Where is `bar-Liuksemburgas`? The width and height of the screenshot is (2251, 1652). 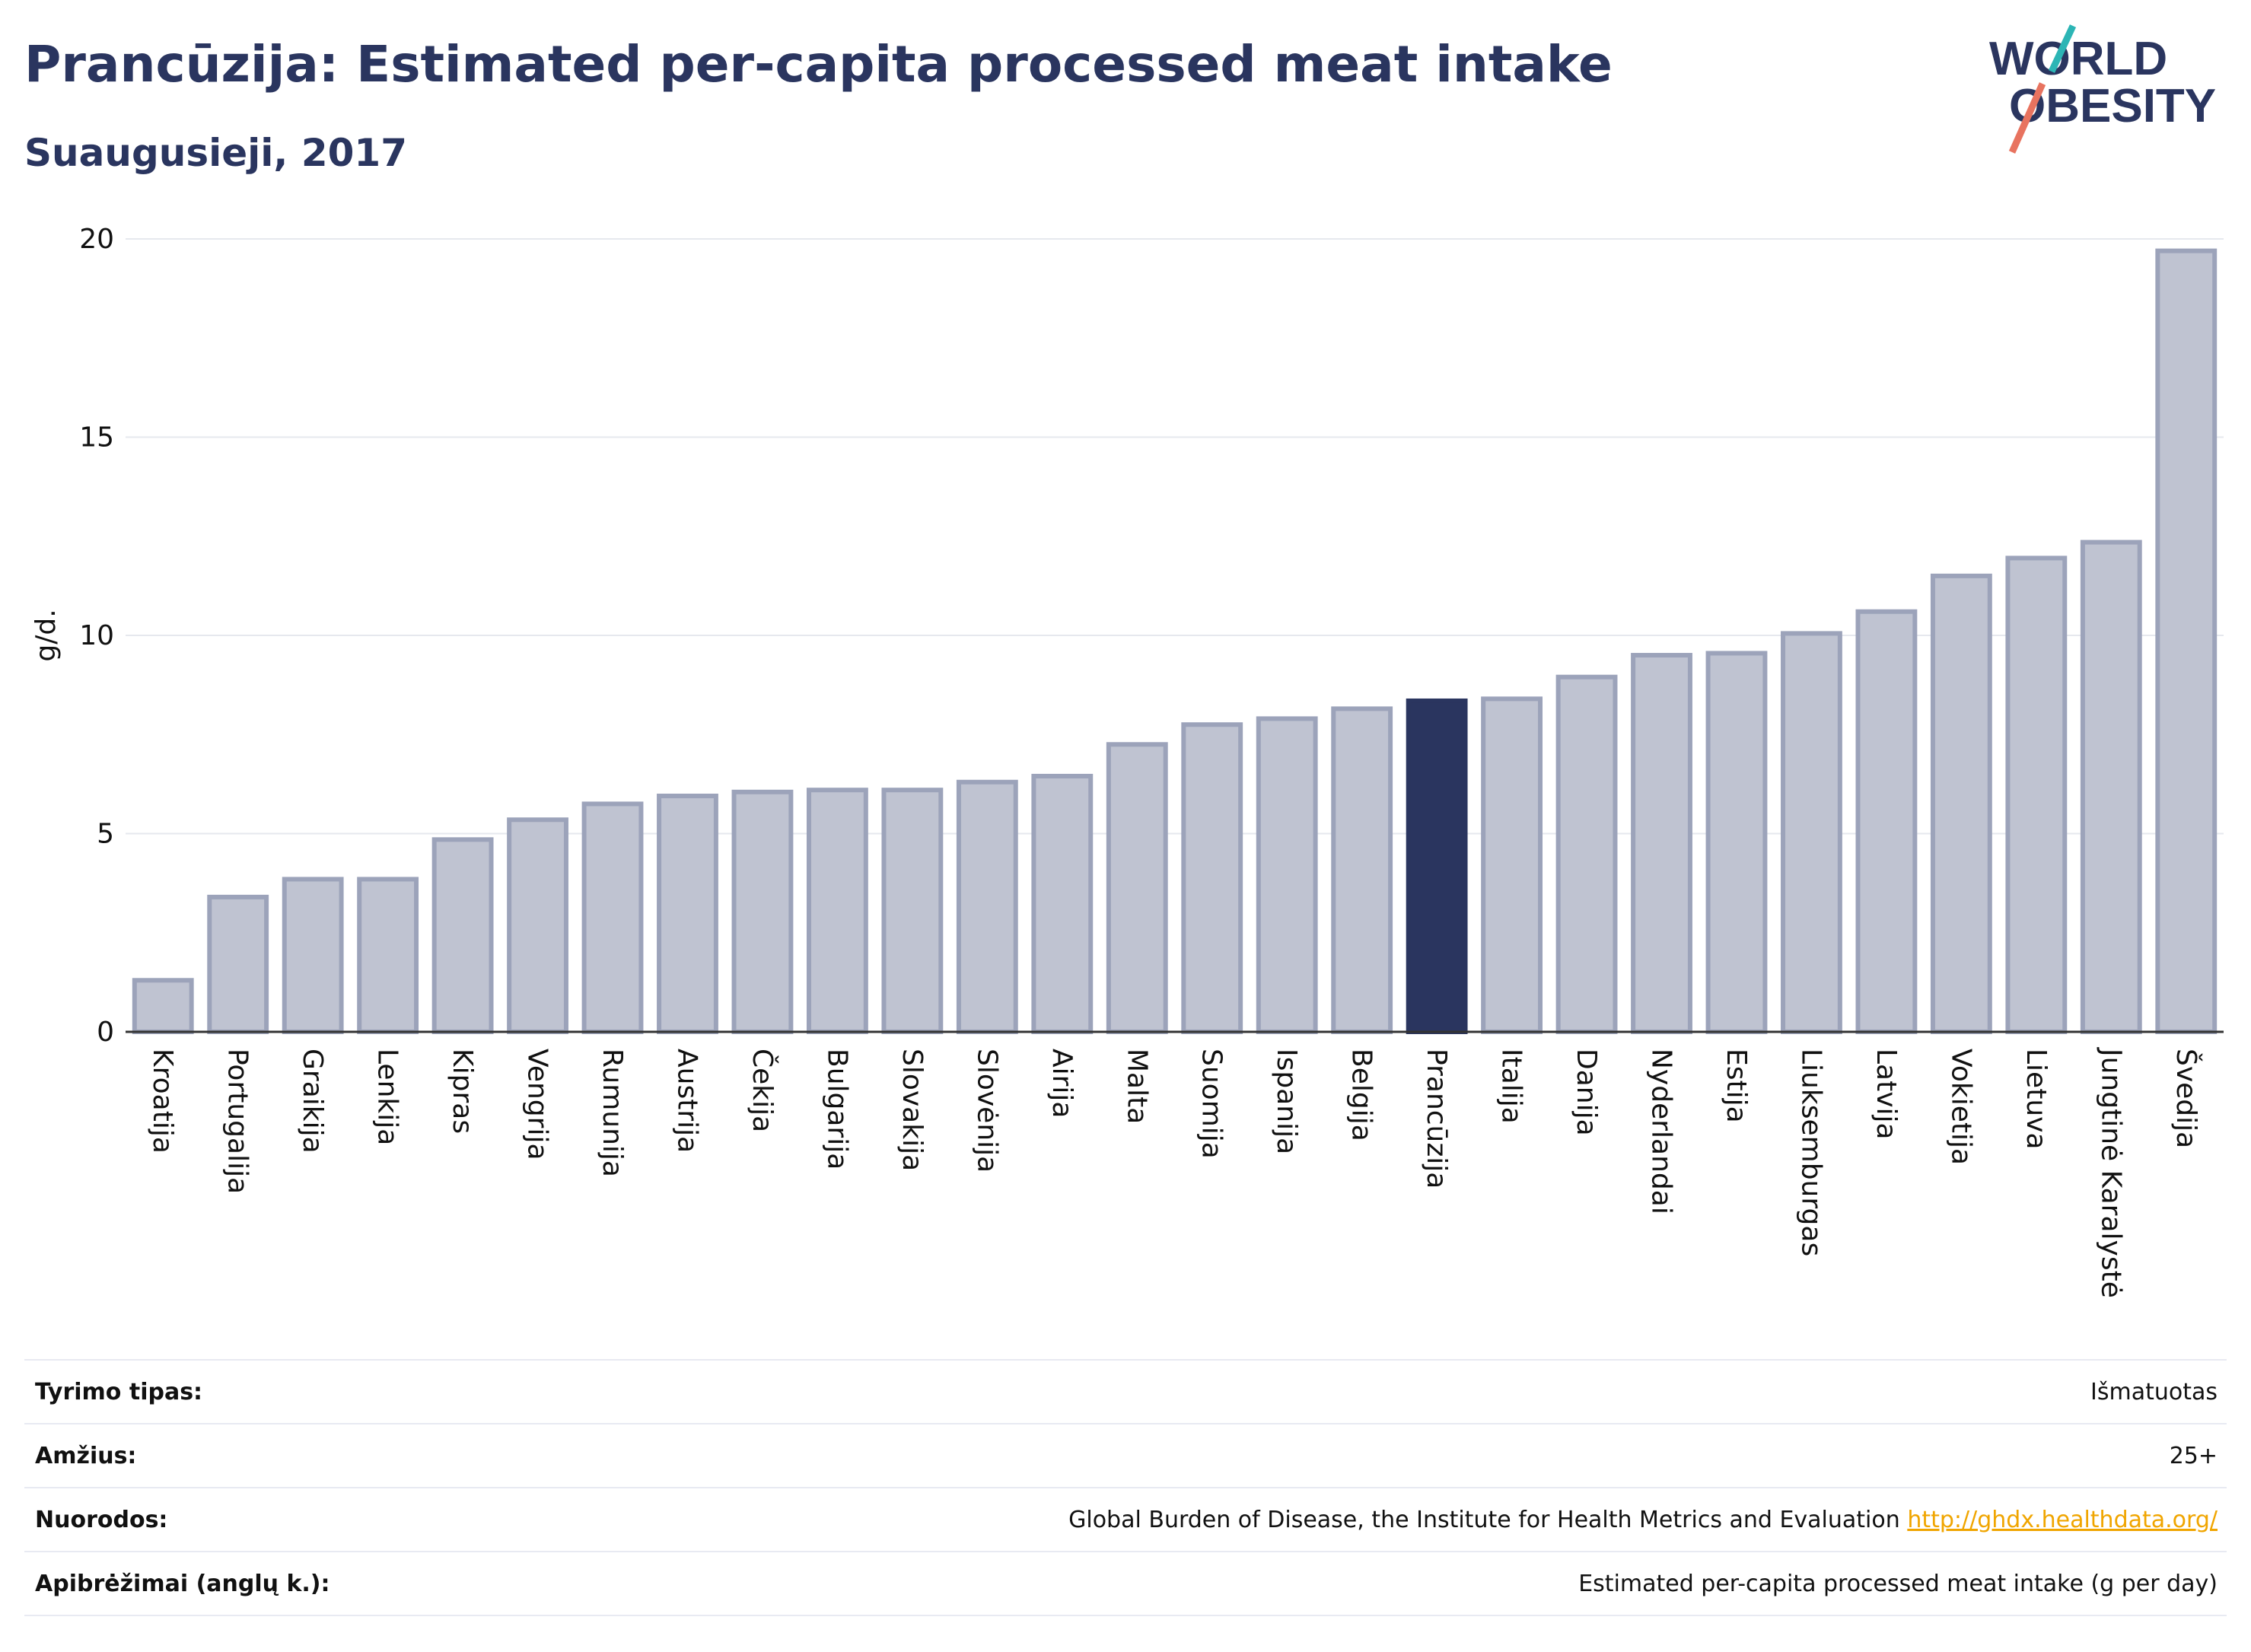 bar-Liuksemburgas is located at coordinates (1811, 832).